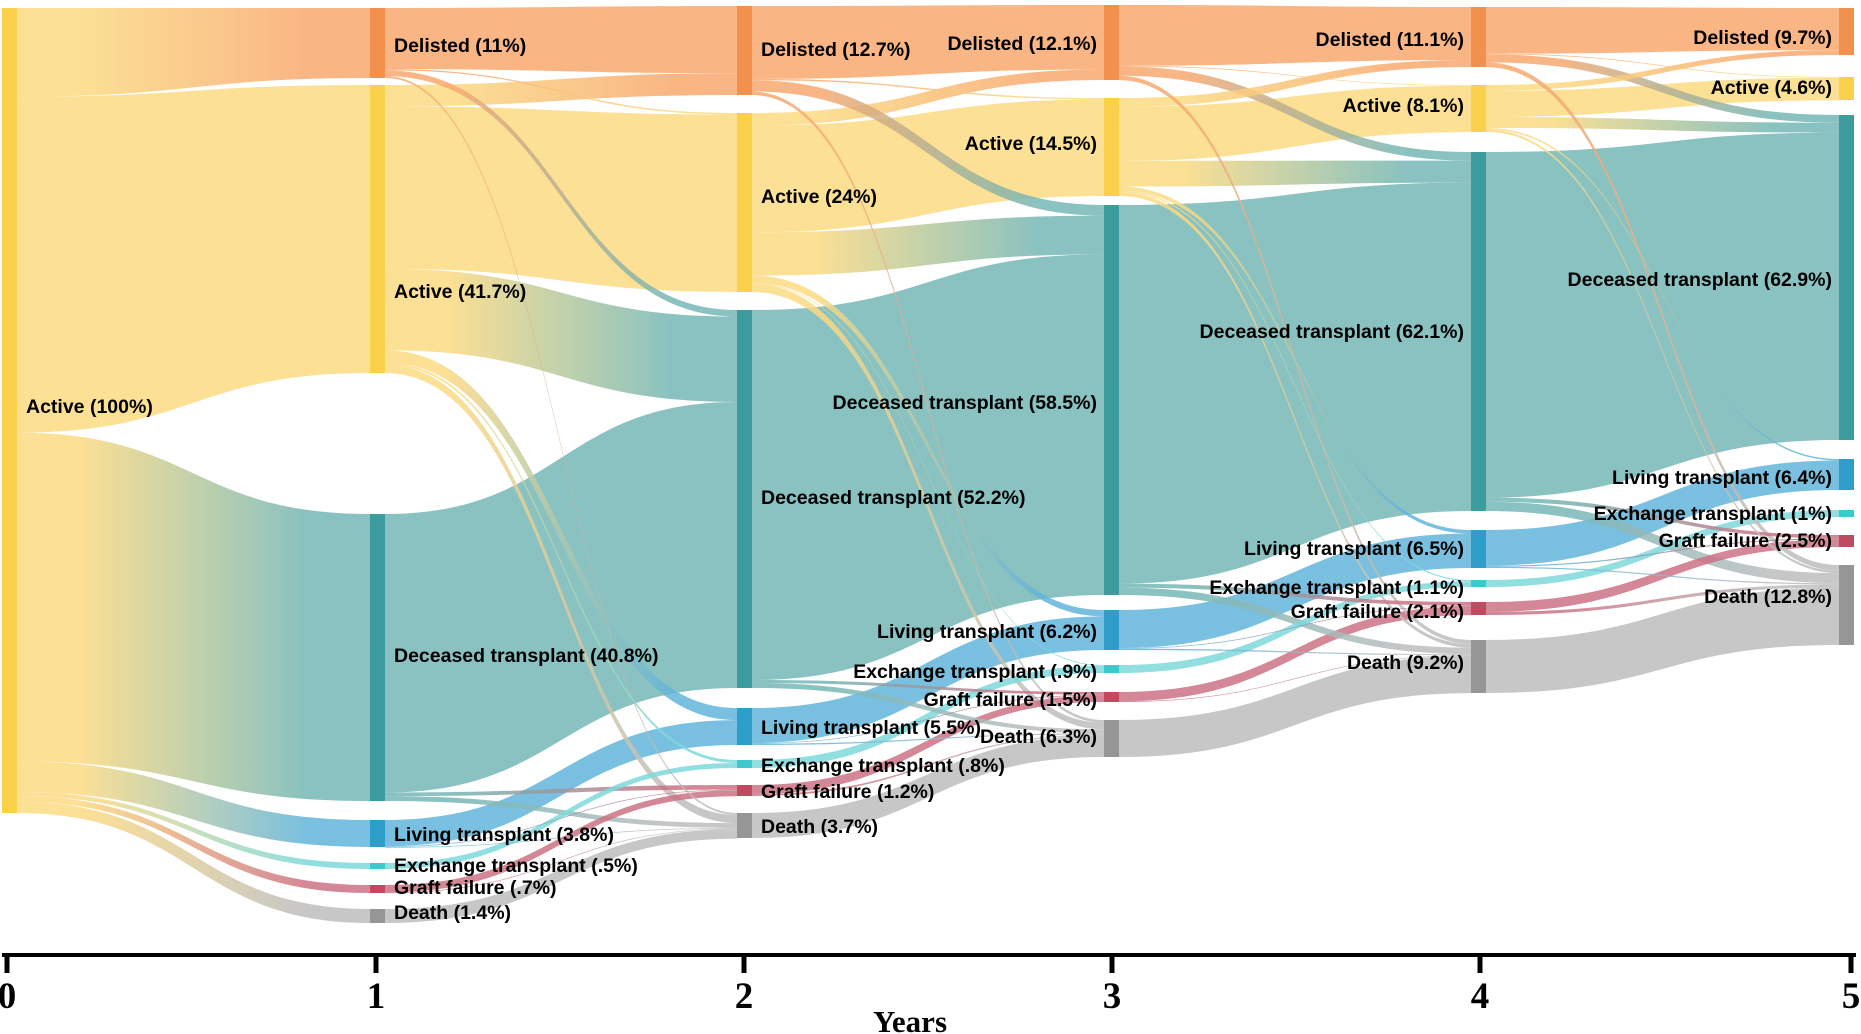  I want to click on node-exchange-year5, so click(1846, 513).